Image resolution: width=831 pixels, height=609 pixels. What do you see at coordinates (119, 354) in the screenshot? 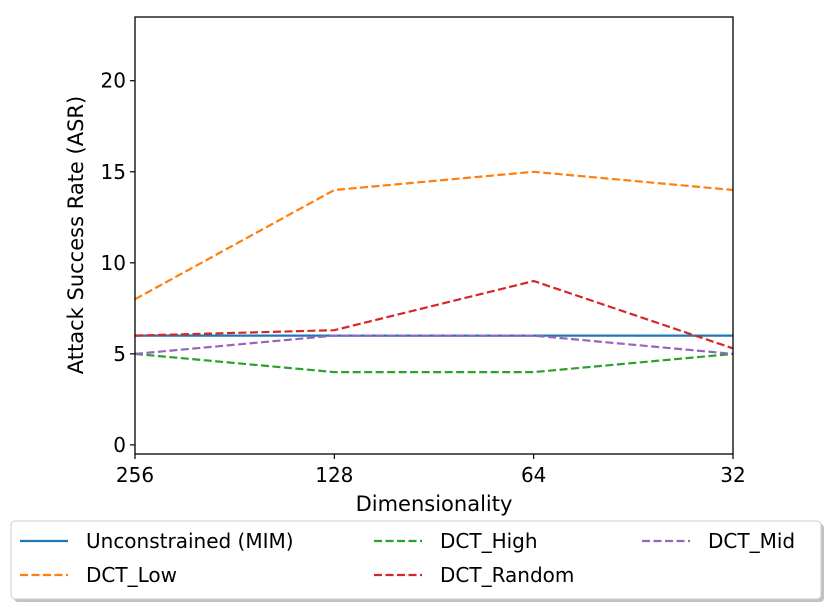
I see `y-tick-label: 5` at bounding box center [119, 354].